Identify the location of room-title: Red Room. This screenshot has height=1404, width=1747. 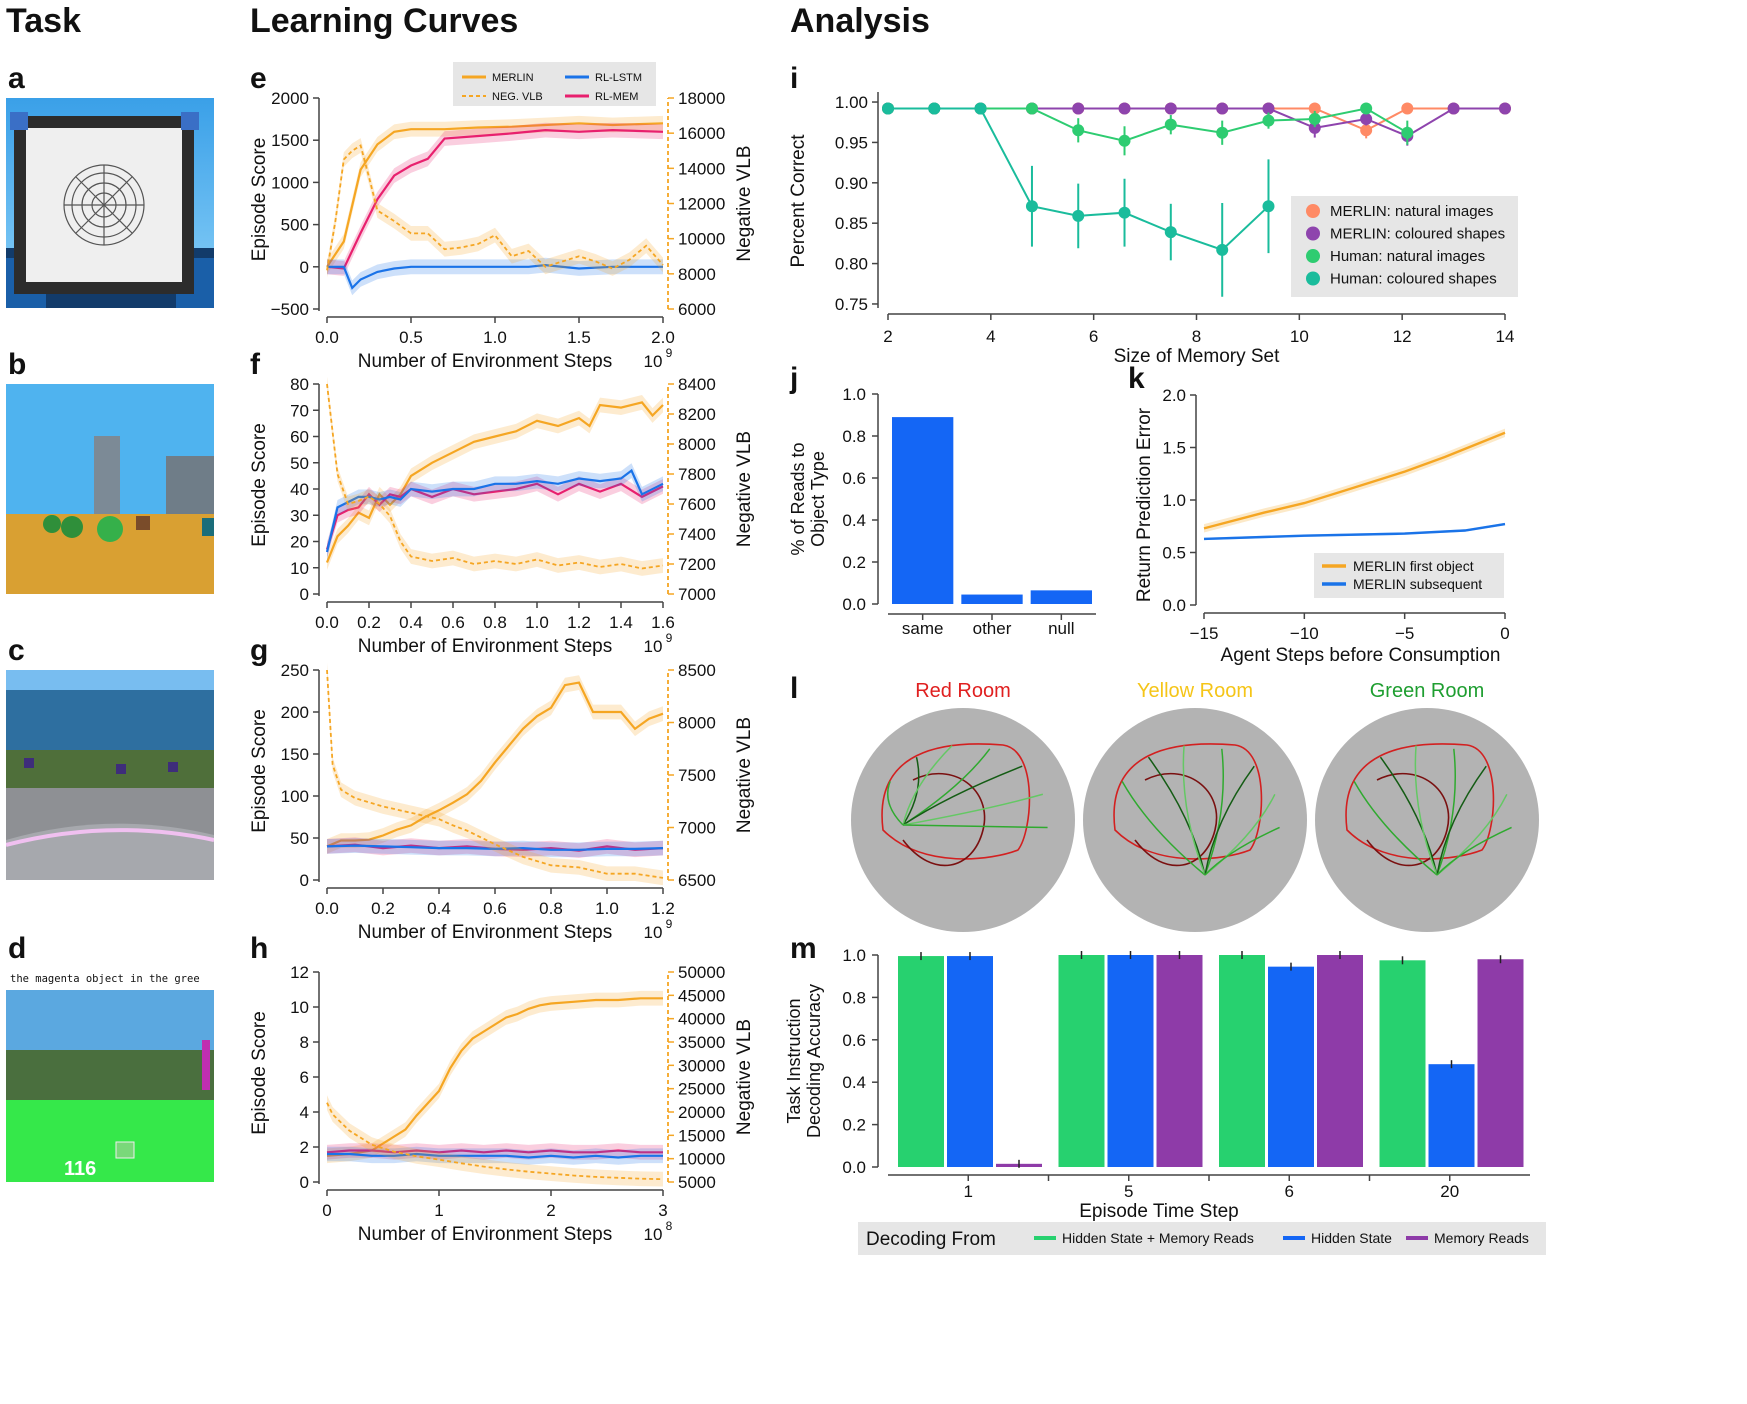
(963, 691).